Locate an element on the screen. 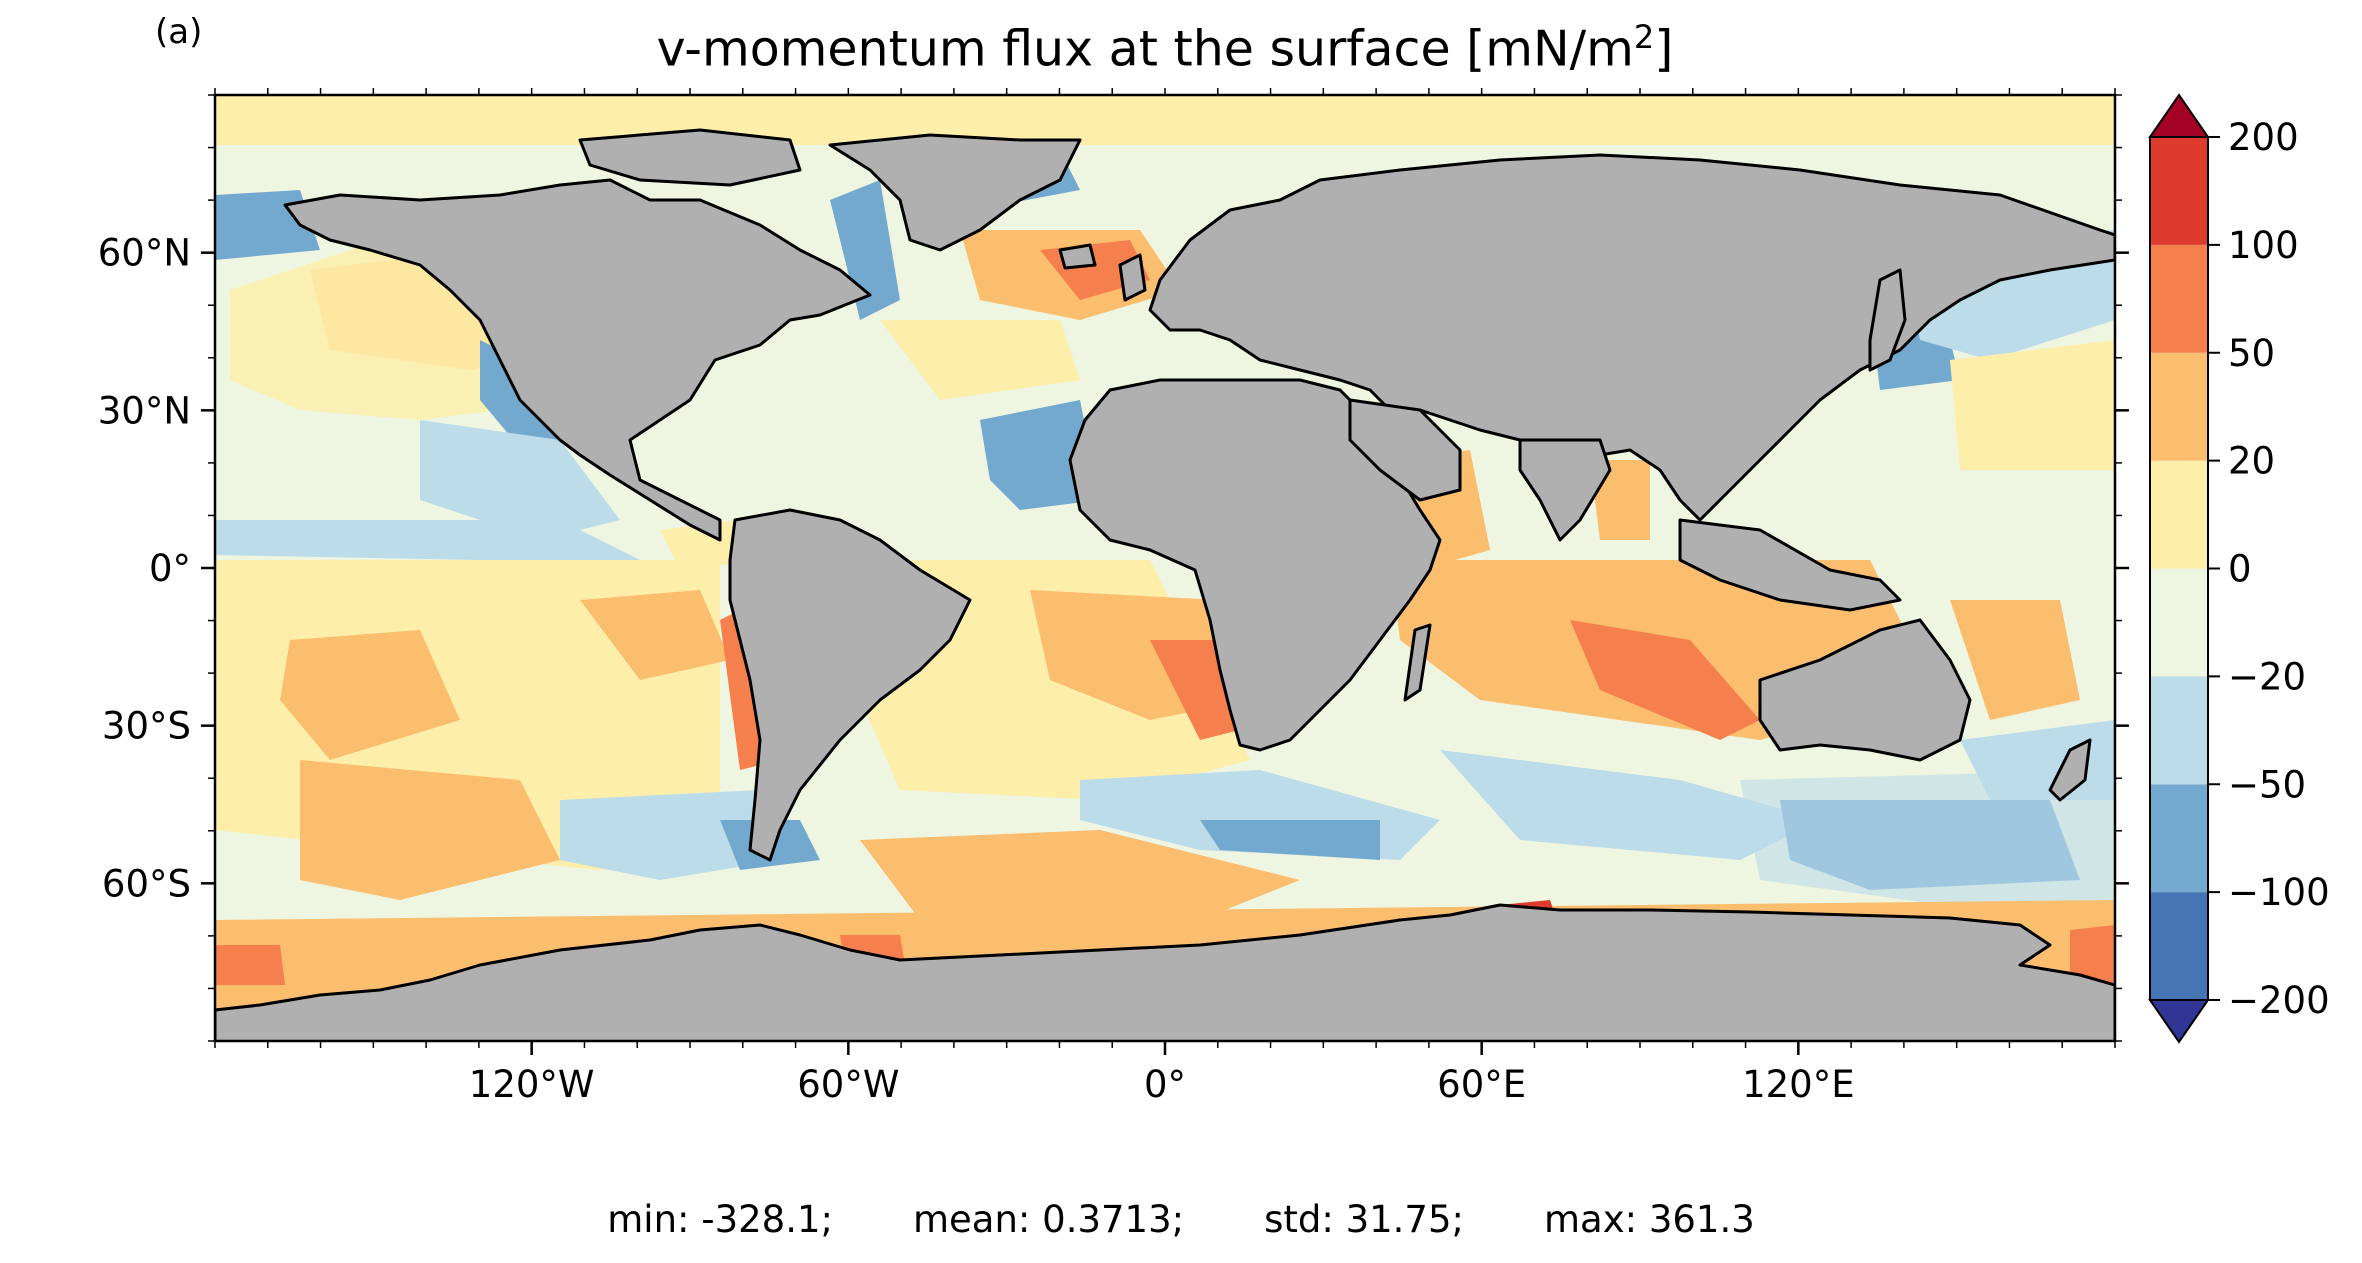 This screenshot has width=2362, height=1263. colorbar-tick-label: 200 is located at coordinates (2263, 137).